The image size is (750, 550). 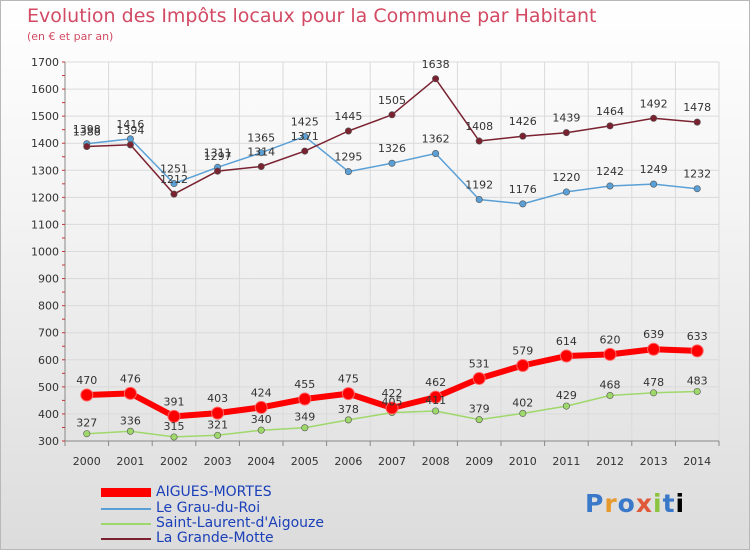 I want to click on y-tick-label: 1100, so click(x=45, y=224).